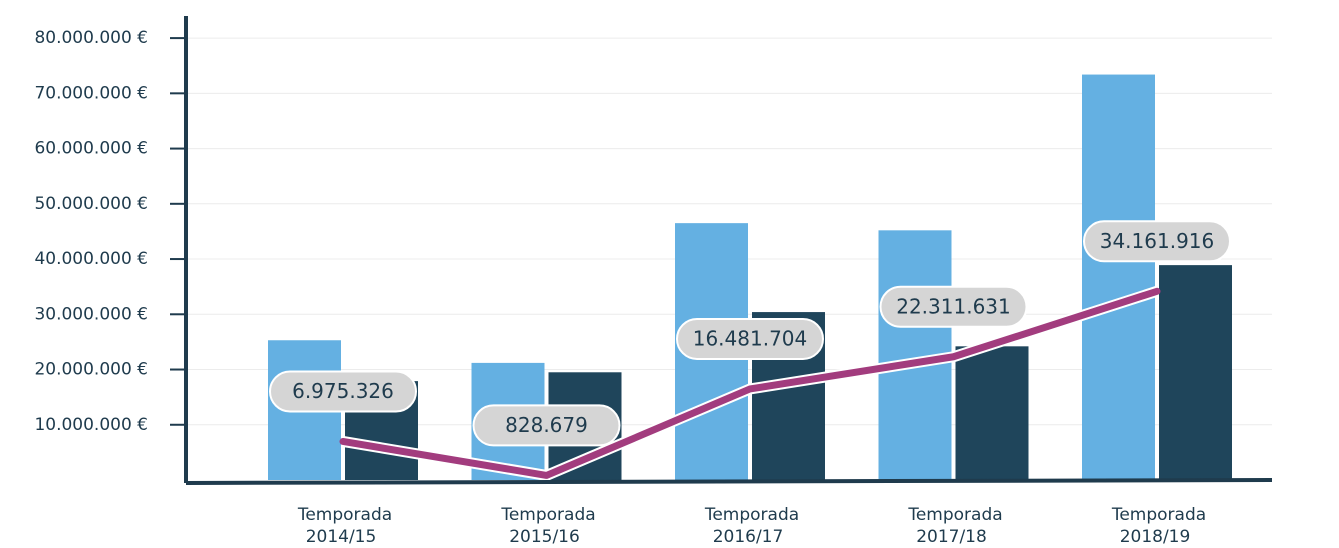 The width and height of the screenshot is (1339, 548). I want to click on value-label: 6.975.326, so click(343, 391).